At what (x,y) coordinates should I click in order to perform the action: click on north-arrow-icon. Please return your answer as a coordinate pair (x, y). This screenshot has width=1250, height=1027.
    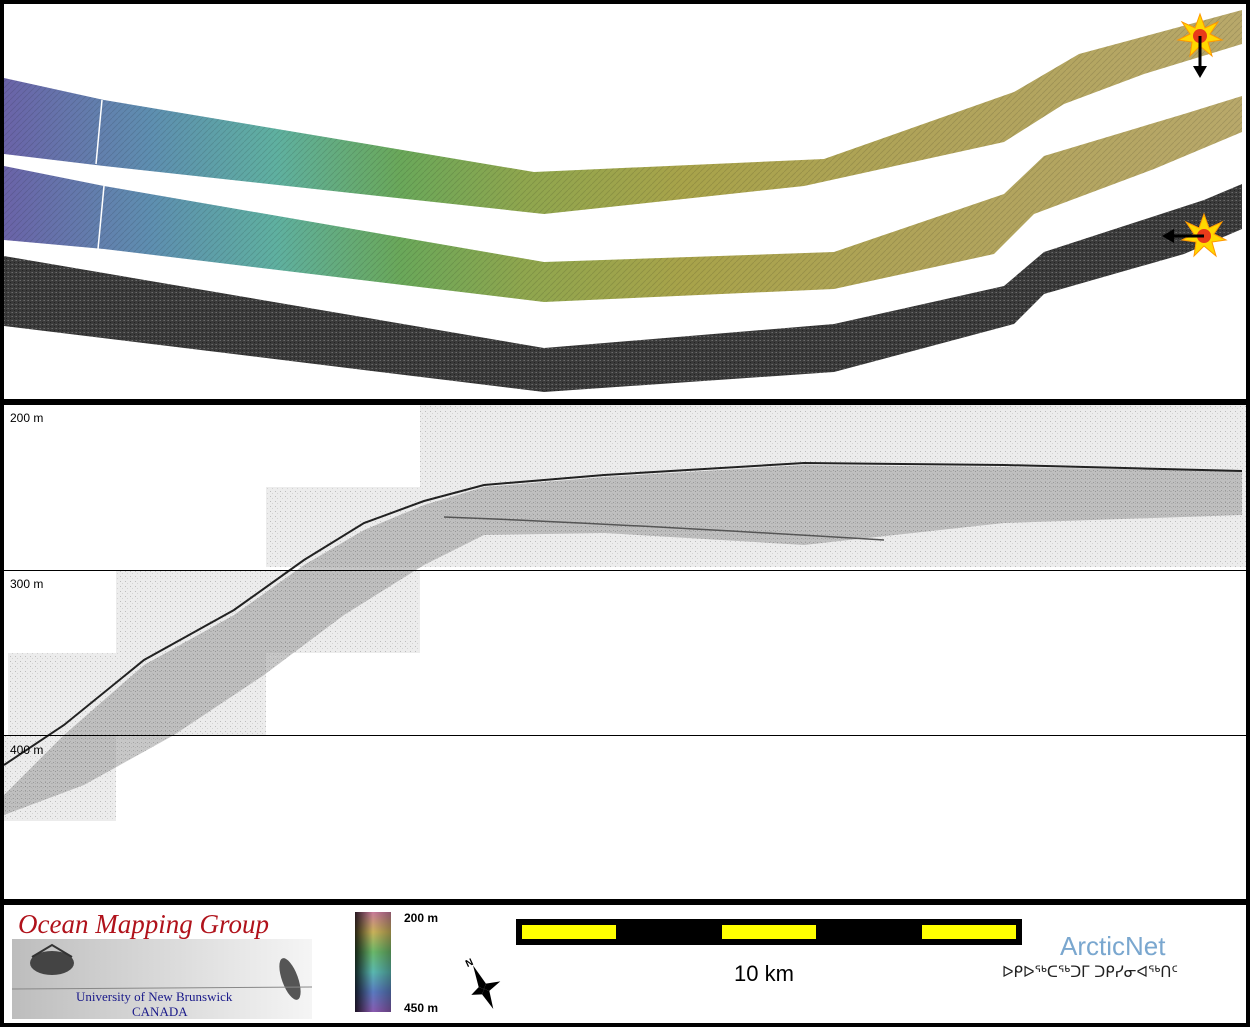
    Looking at the image, I should click on (486, 987).